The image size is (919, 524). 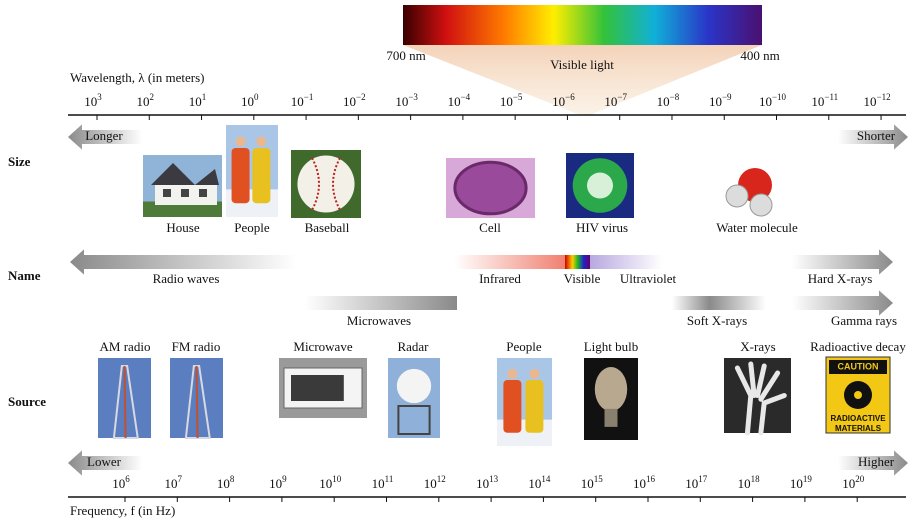 I want to click on tick-label: 10¹⁵, so click(x=592, y=482).